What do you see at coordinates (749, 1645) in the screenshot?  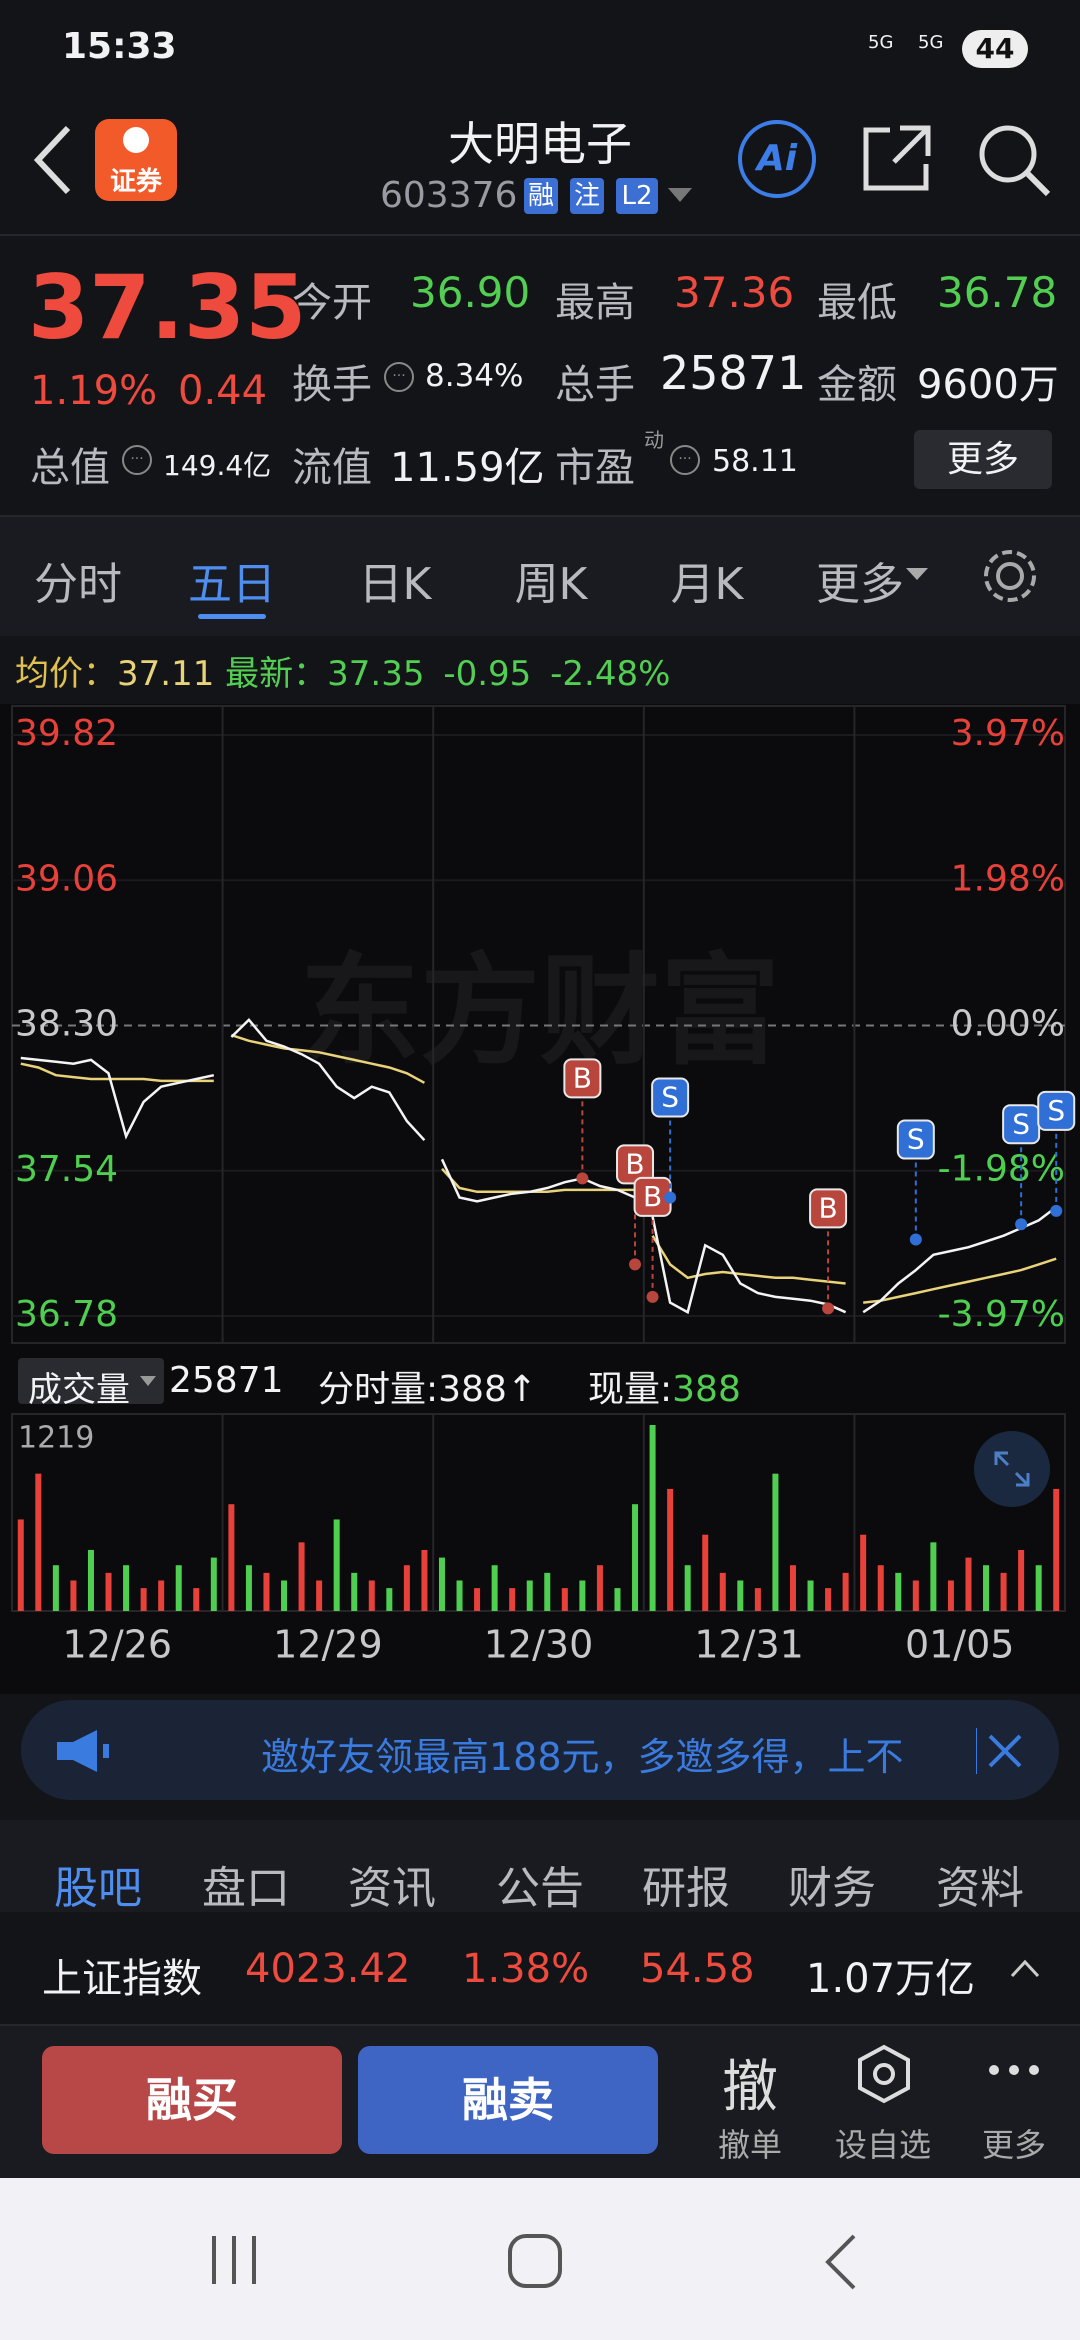 I see `x-tick-label: 12/31` at bounding box center [749, 1645].